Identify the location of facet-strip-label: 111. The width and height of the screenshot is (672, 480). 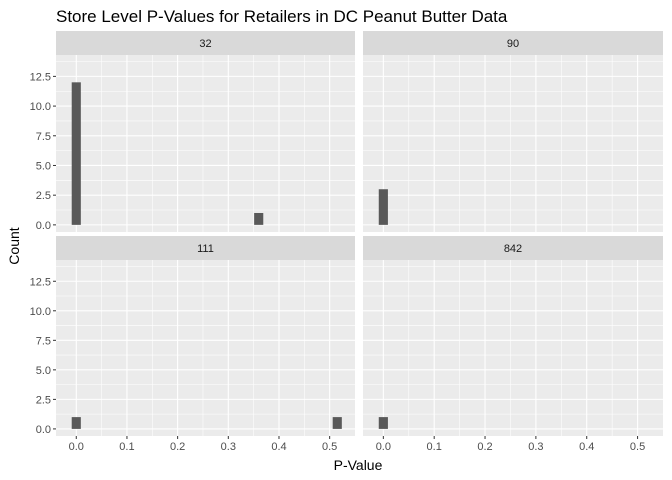
(205, 249).